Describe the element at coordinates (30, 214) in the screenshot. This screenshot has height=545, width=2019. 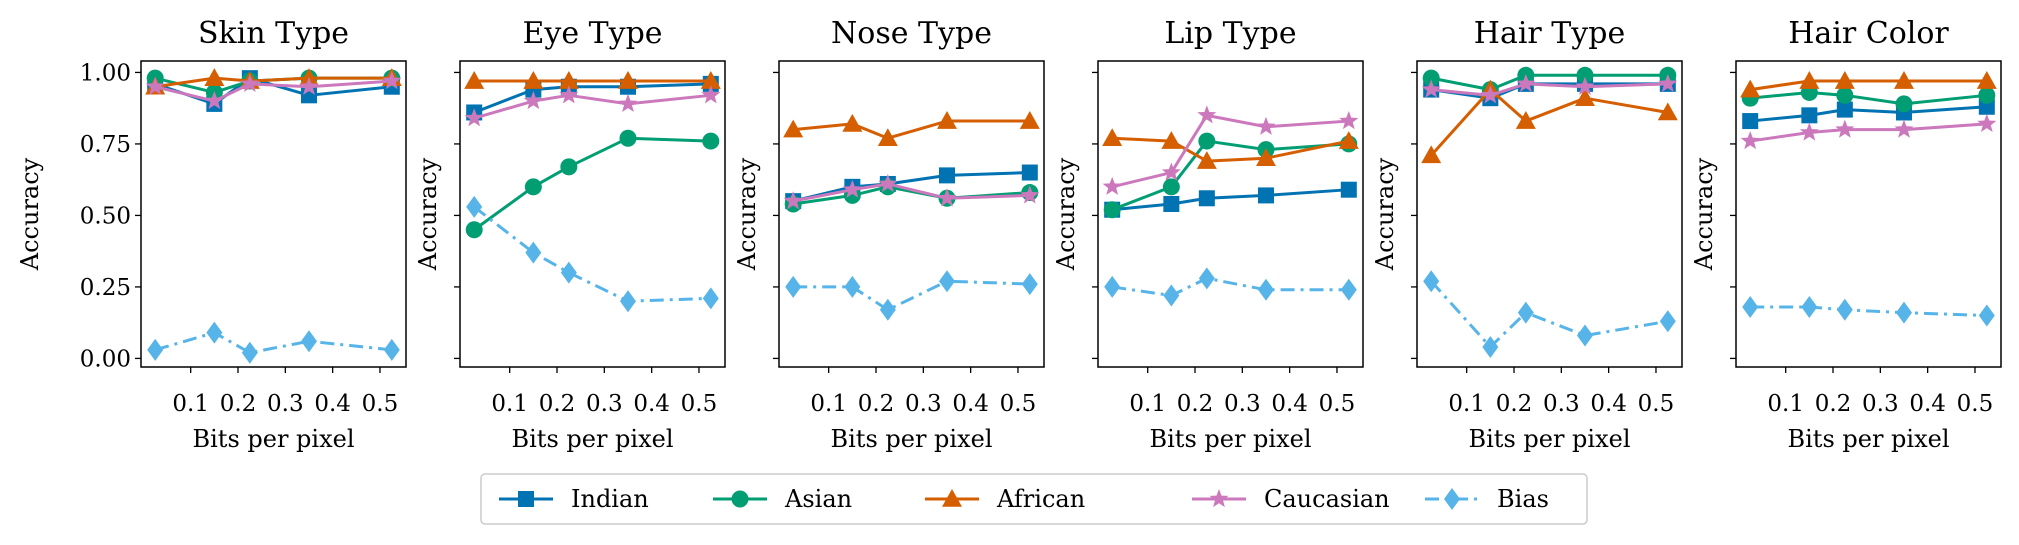
I see `y-axis-label: Accuracy` at that location.